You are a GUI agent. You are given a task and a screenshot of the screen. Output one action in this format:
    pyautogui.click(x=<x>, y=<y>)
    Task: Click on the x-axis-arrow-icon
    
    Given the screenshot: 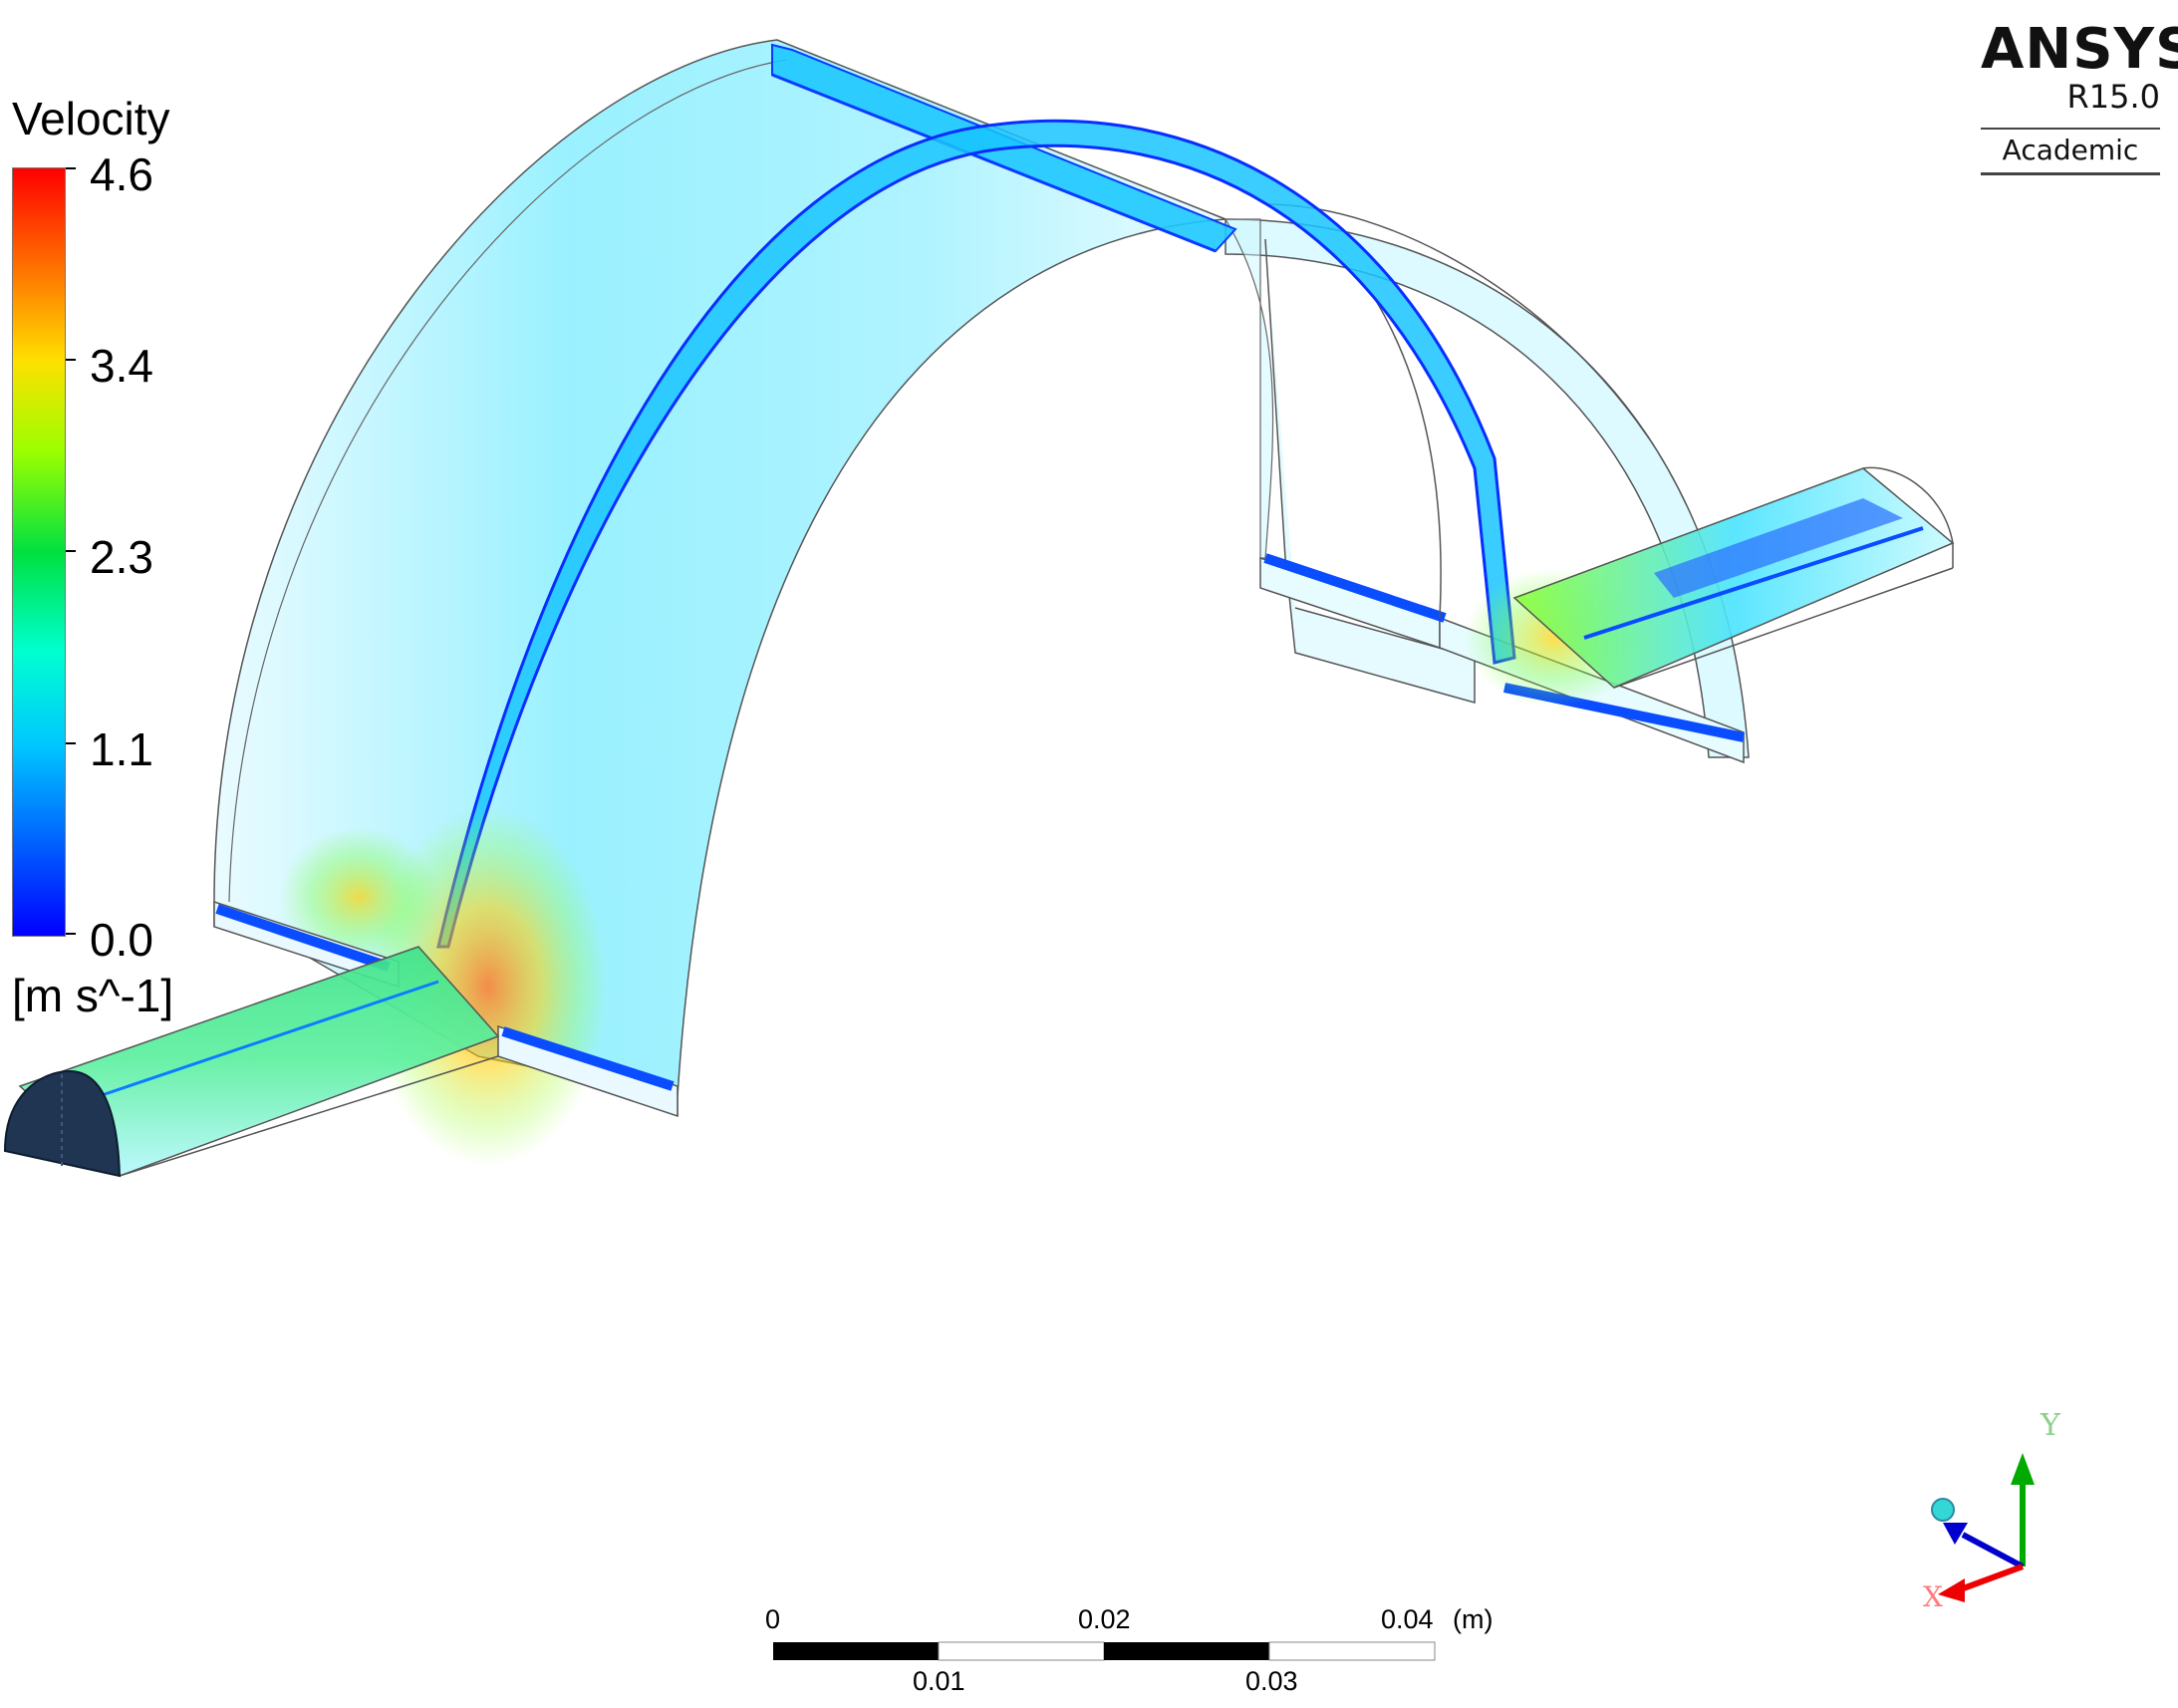 What is the action you would take?
    pyautogui.click(x=1951, y=1590)
    